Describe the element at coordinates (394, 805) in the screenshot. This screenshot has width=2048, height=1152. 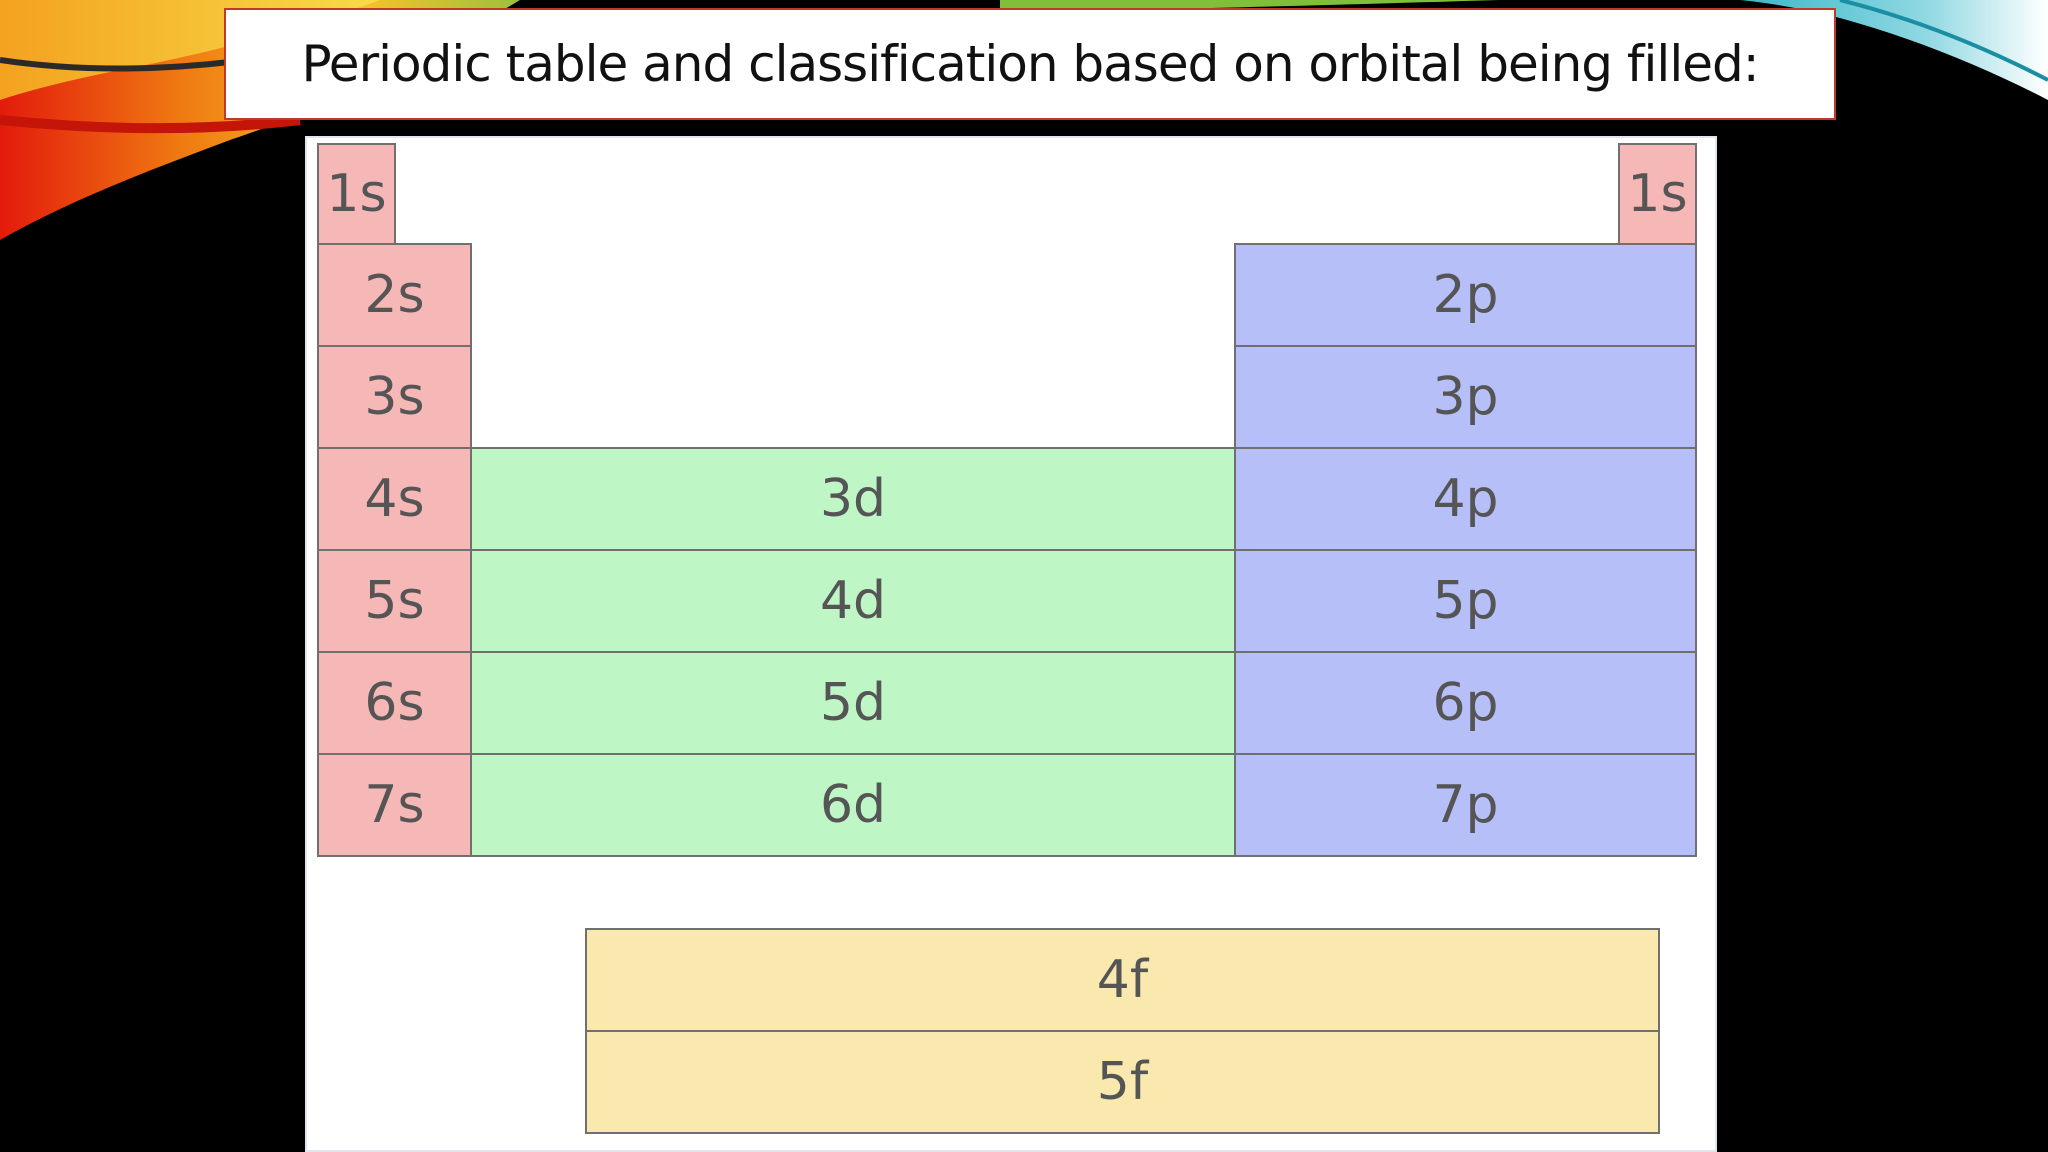
I see `s-block-cell-7s: 7s` at that location.